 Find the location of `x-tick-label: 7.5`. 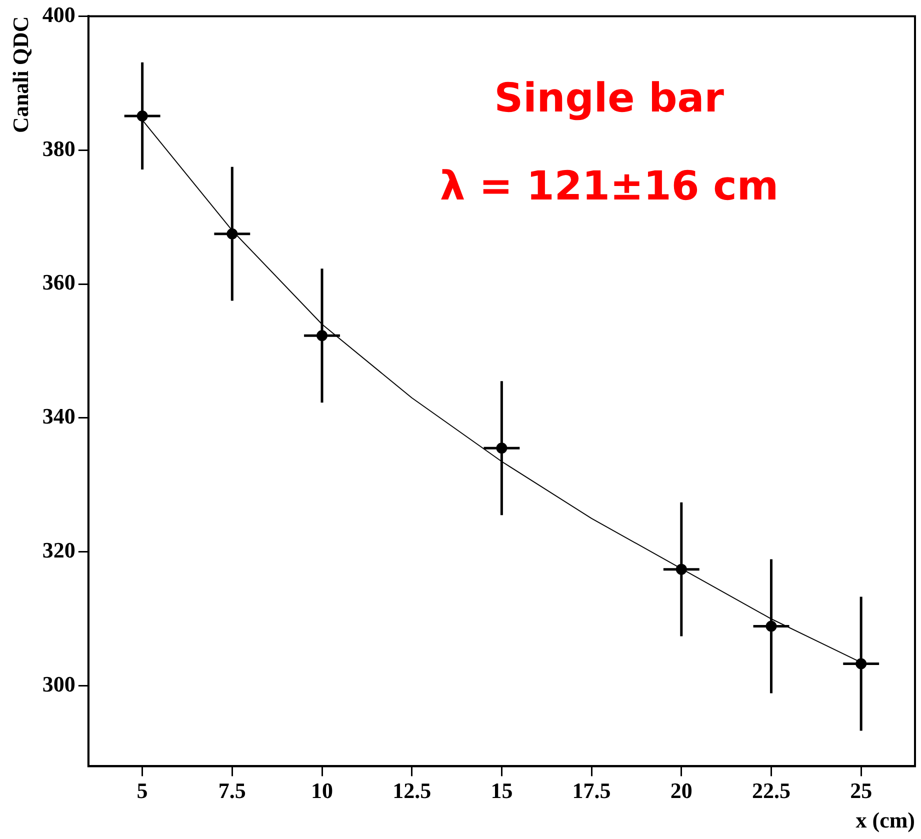

x-tick-label: 7.5 is located at coordinates (232, 791).